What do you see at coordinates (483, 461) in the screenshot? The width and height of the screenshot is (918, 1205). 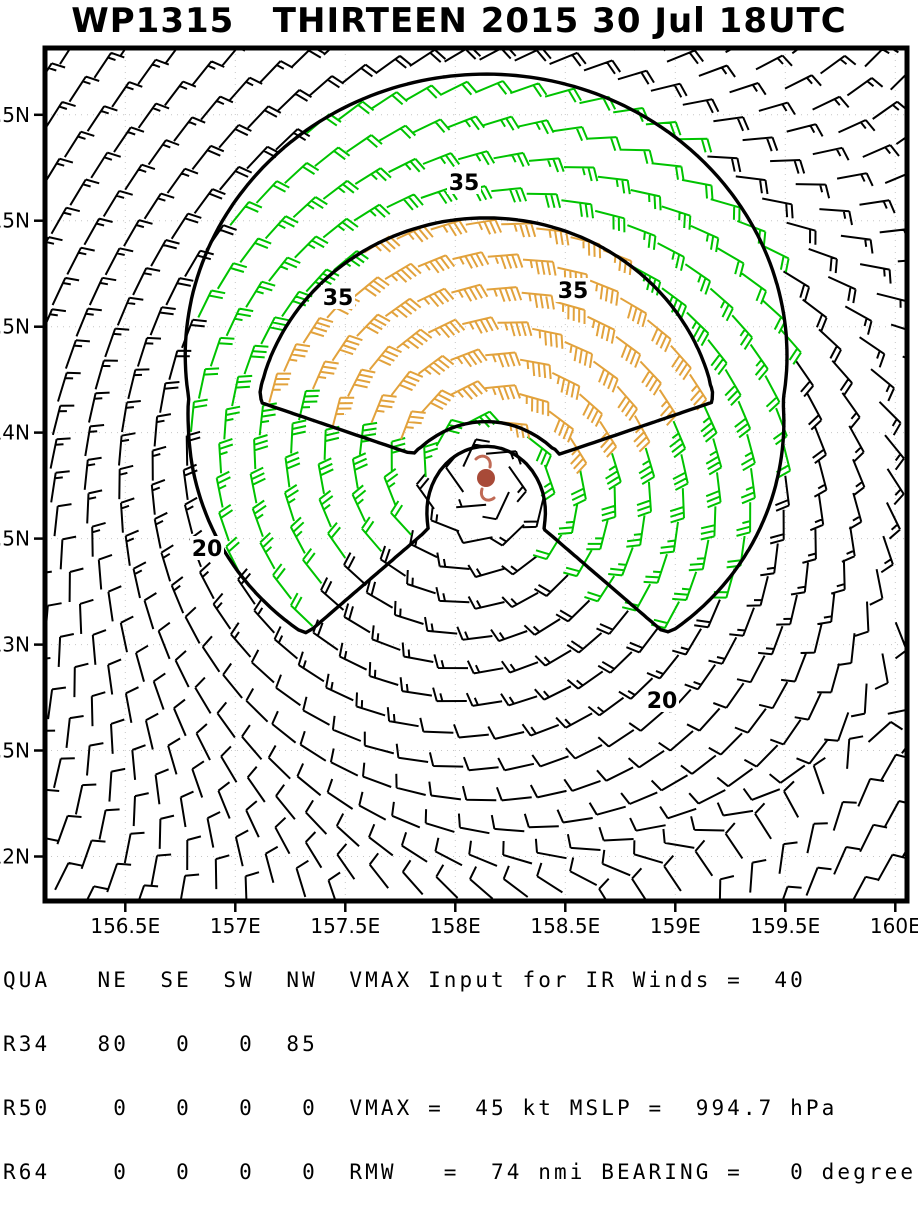 I see `cyclone-tail-top` at bounding box center [483, 461].